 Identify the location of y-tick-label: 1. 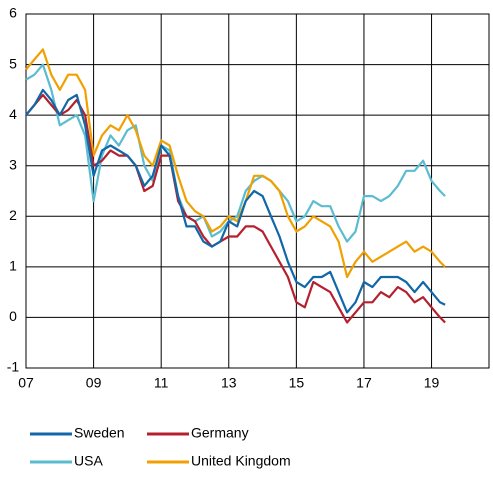
(13, 266).